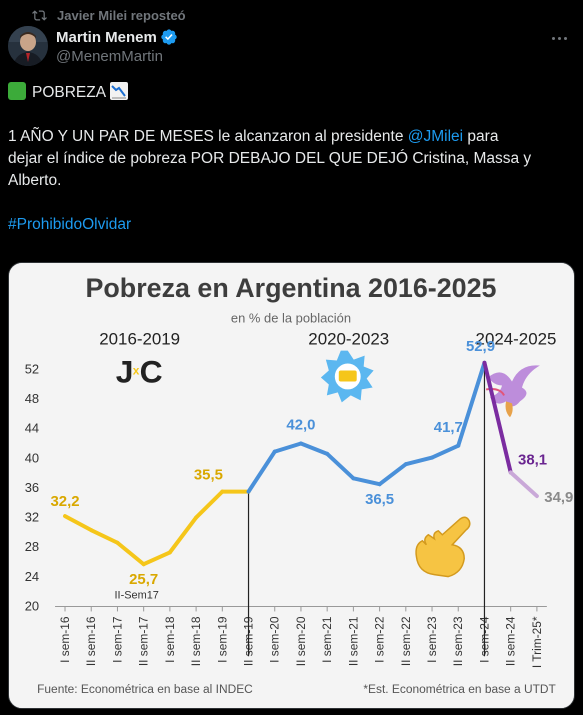 The image size is (583, 715). I want to click on repost-icon, so click(39, 15).